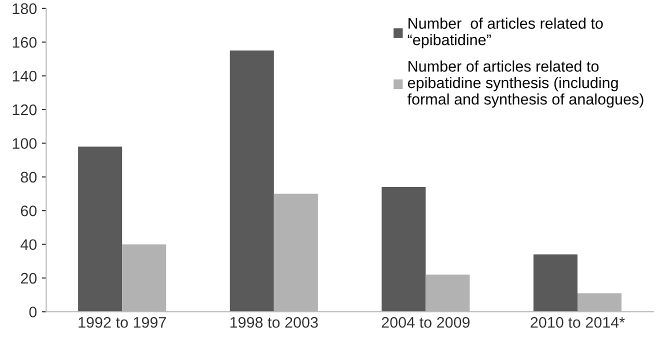 Image resolution: width=660 pixels, height=337 pixels. Describe the element at coordinates (28, 244) in the screenshot. I see `y-tick-label: 40` at that location.